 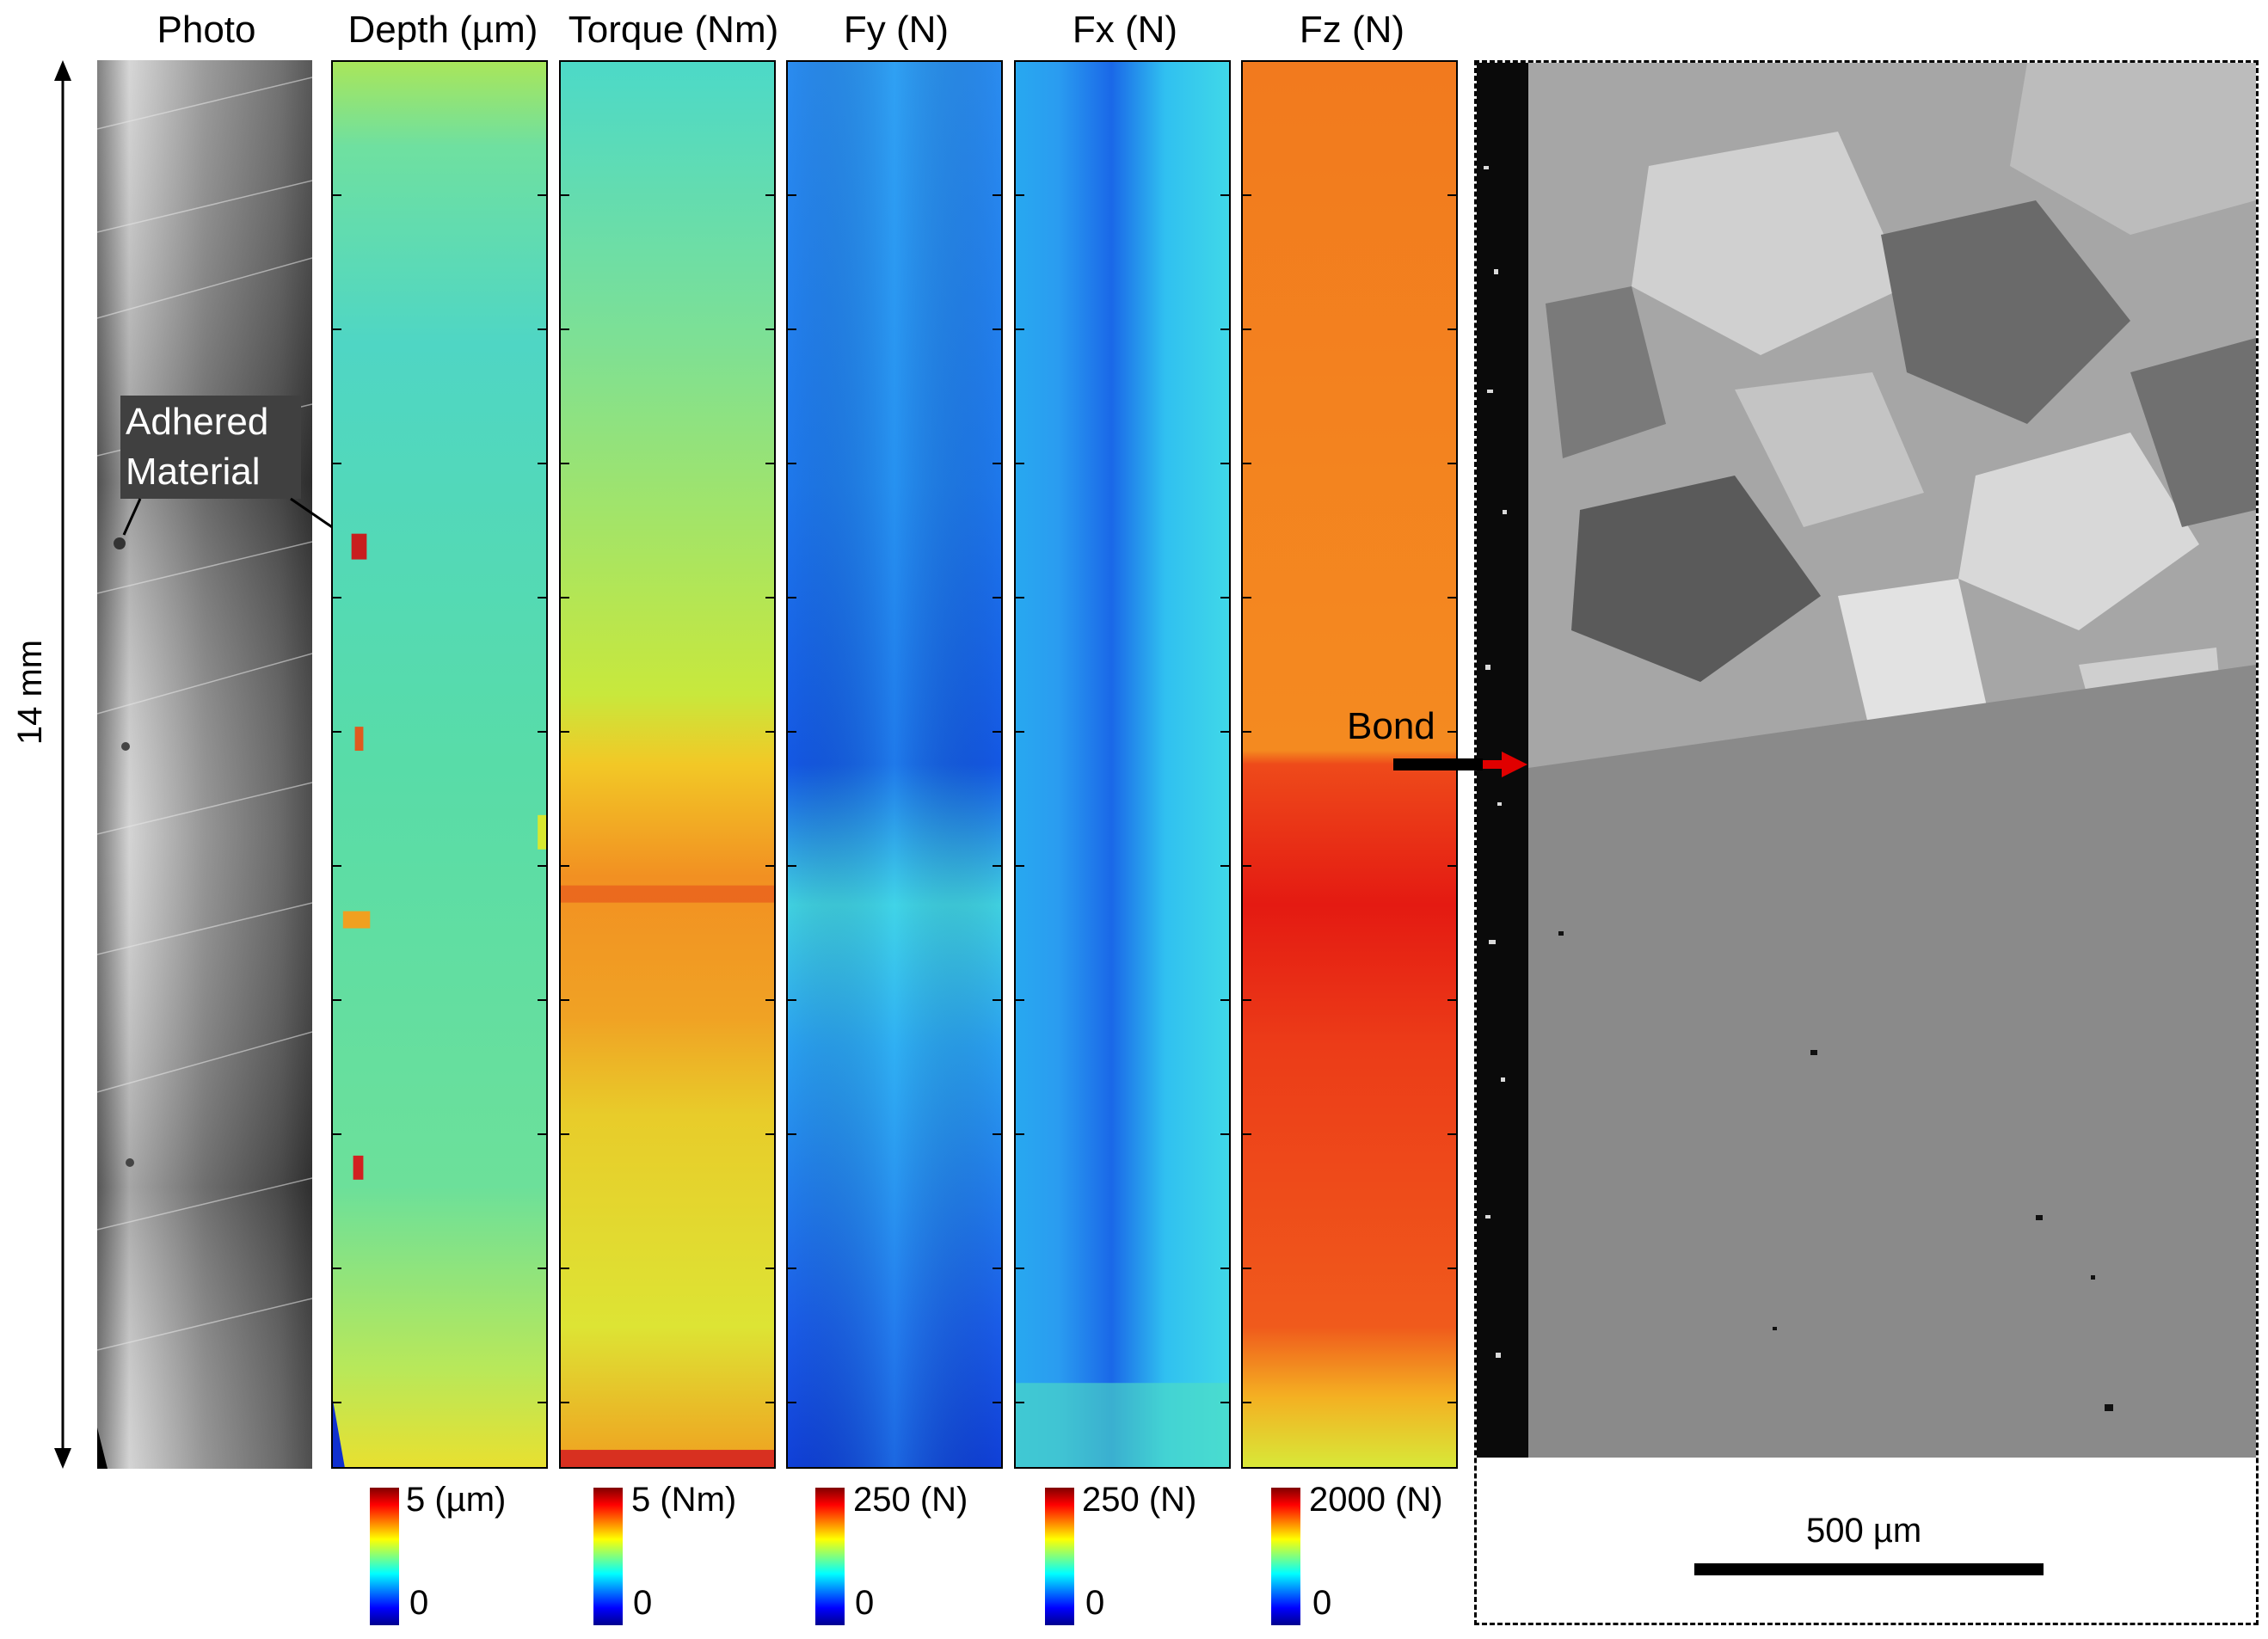 What do you see at coordinates (643, 1603) in the screenshot?
I see `torque-colorbar-min: 0` at bounding box center [643, 1603].